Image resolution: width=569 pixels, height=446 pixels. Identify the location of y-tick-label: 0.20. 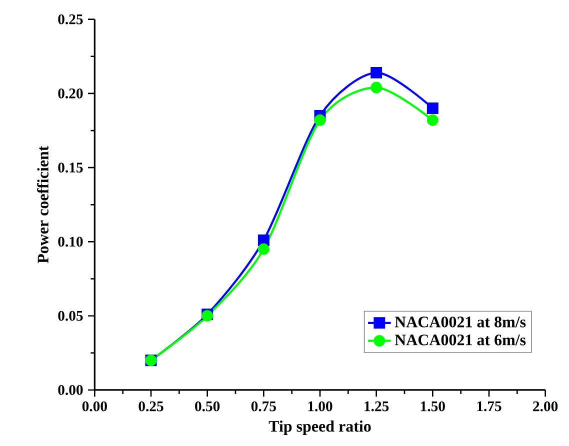
(70, 93).